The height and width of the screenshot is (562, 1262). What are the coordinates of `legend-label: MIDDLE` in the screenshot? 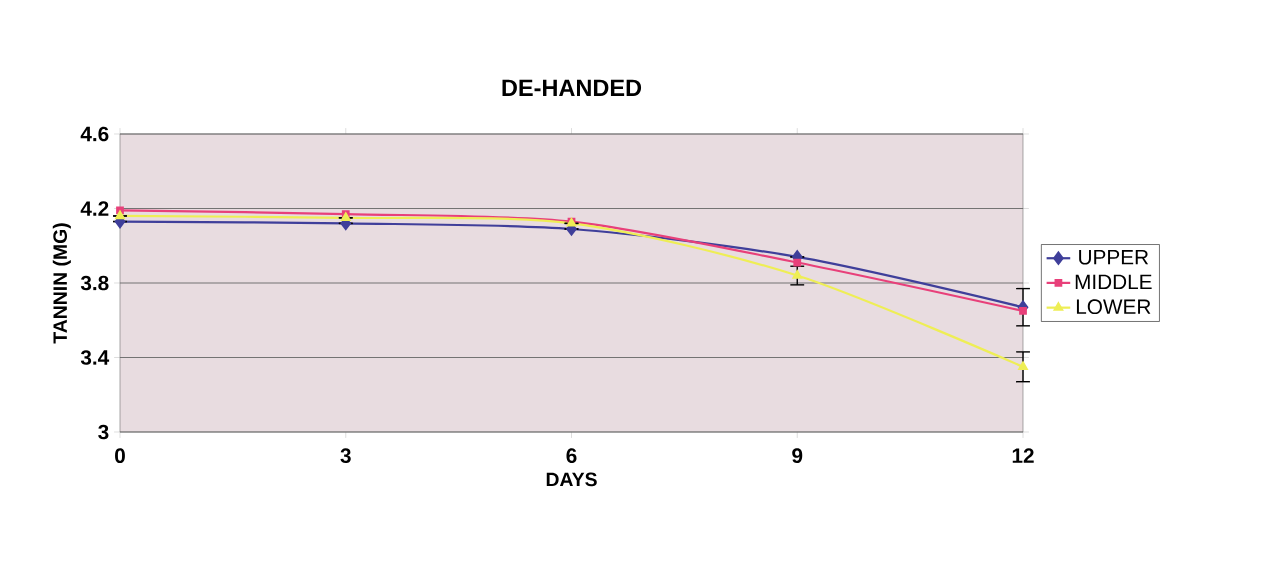 It's located at (1113, 281).